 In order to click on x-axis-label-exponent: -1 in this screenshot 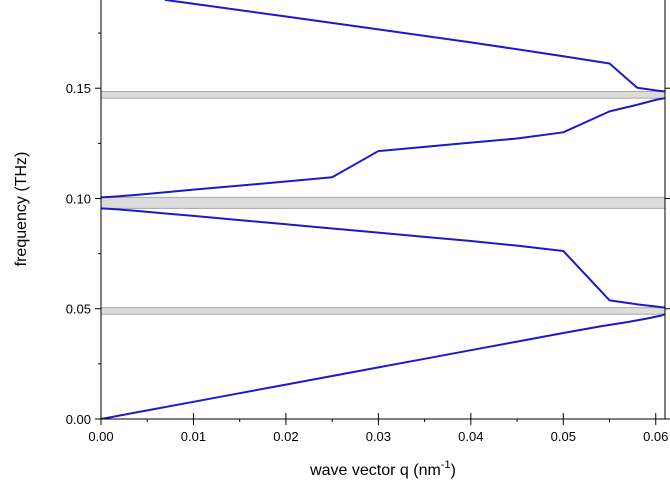, I will do `click(446, 465)`.